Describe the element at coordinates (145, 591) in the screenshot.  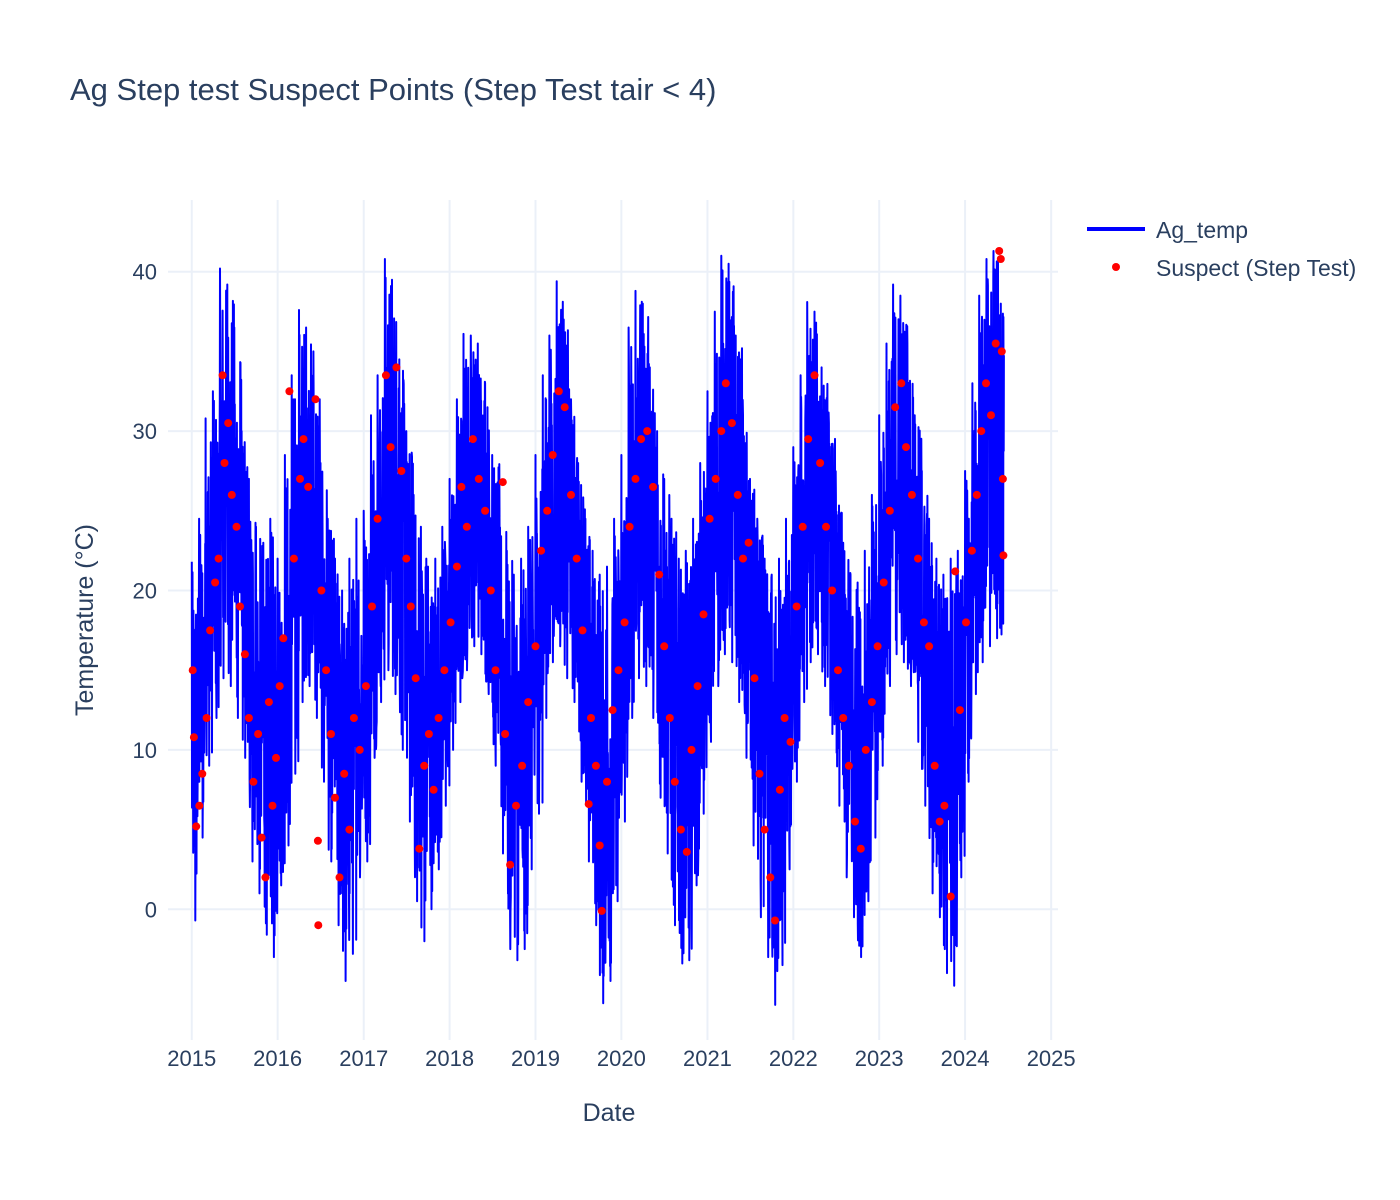
I see `y-tick-label: 20` at that location.